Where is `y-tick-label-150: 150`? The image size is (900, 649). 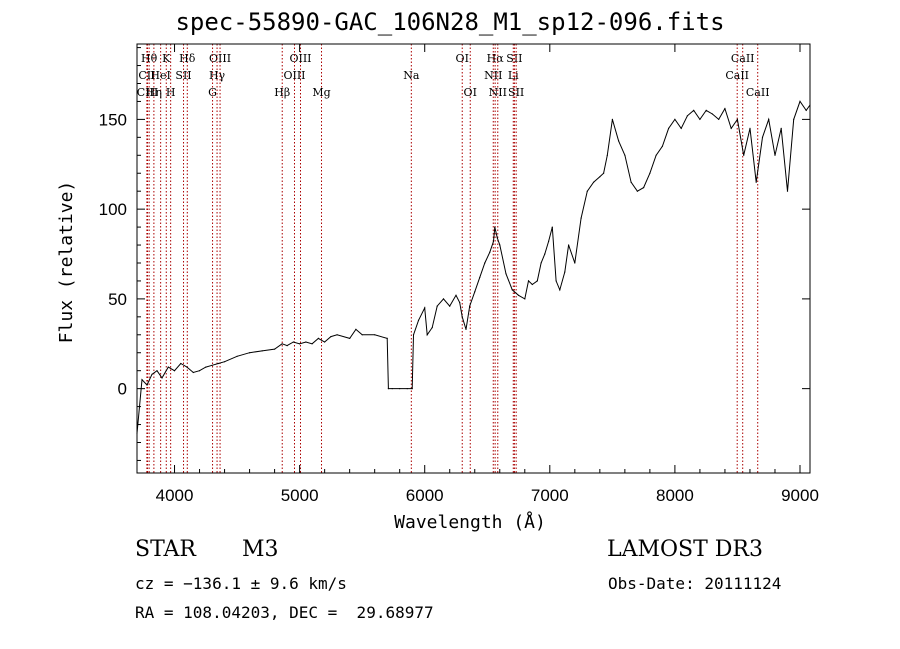
y-tick-label-150: 150 is located at coordinates (113, 119).